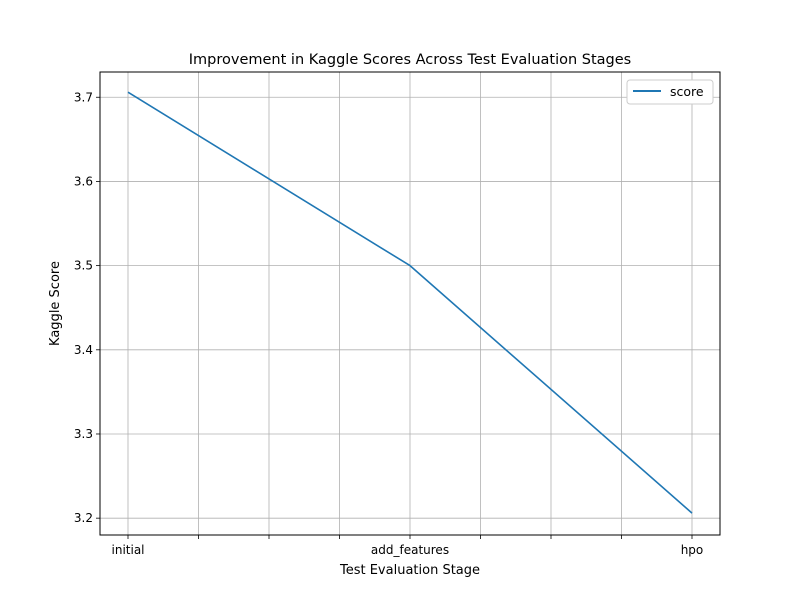 Image resolution: width=800 pixels, height=600 pixels. I want to click on legend: score, so click(670, 92).